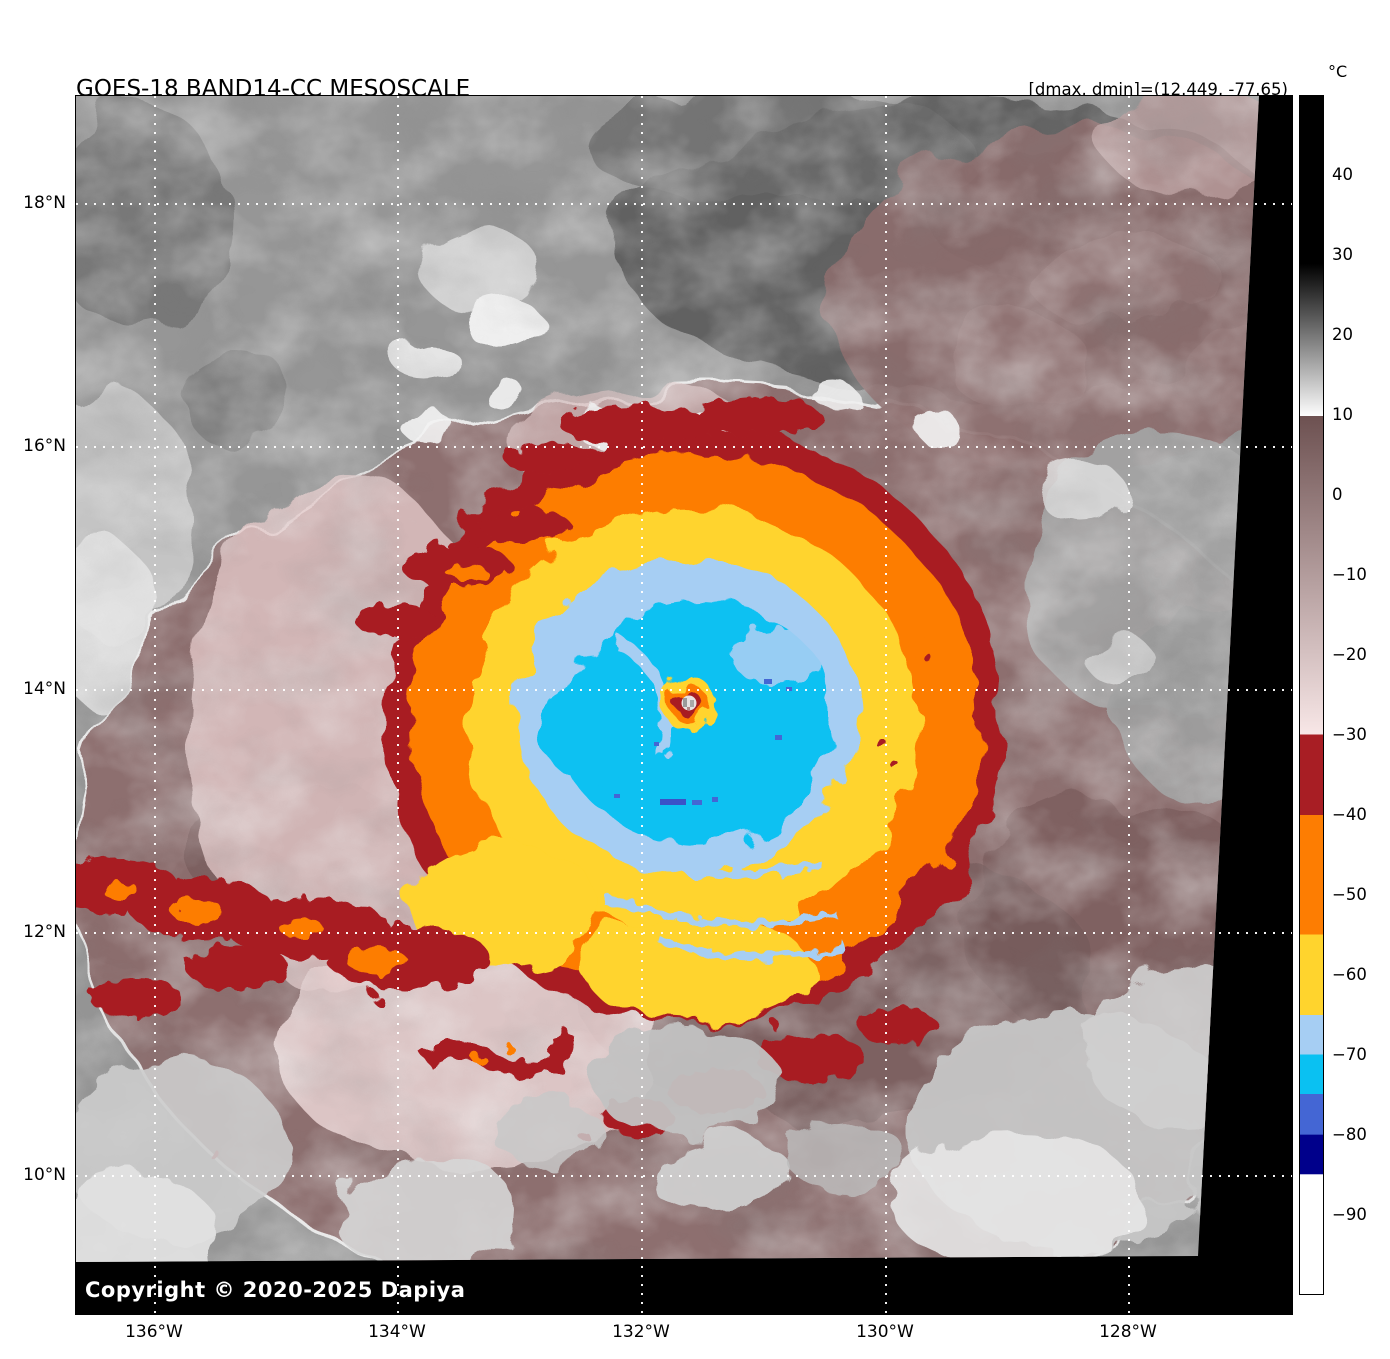 The image size is (1390, 1359). What do you see at coordinates (689, 704) in the screenshot?
I see `hurricane-eye` at bounding box center [689, 704].